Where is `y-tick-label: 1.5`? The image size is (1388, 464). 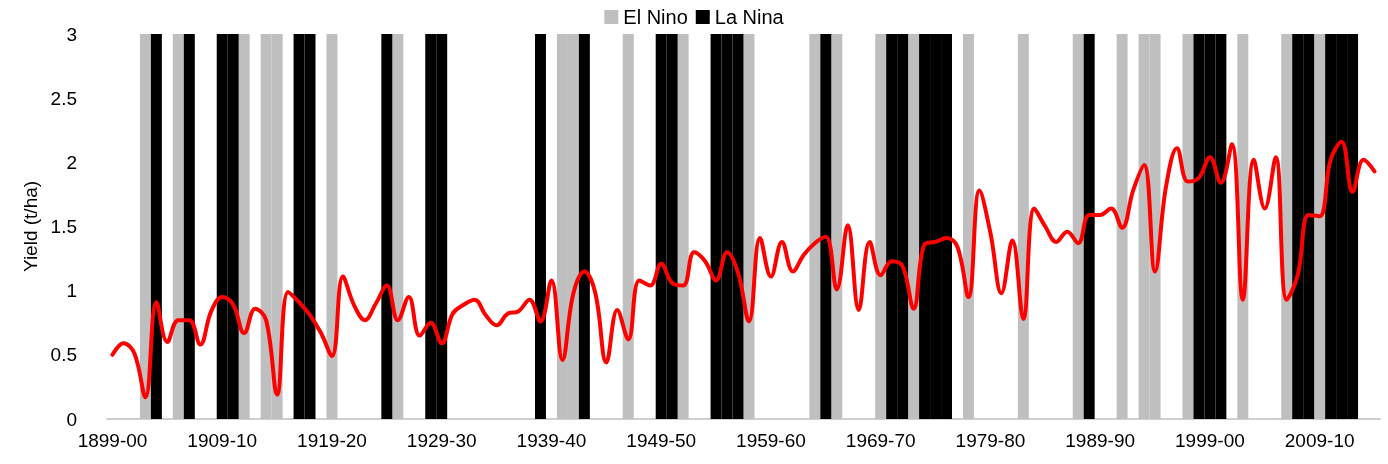
y-tick-label: 1.5 is located at coordinates (63, 226).